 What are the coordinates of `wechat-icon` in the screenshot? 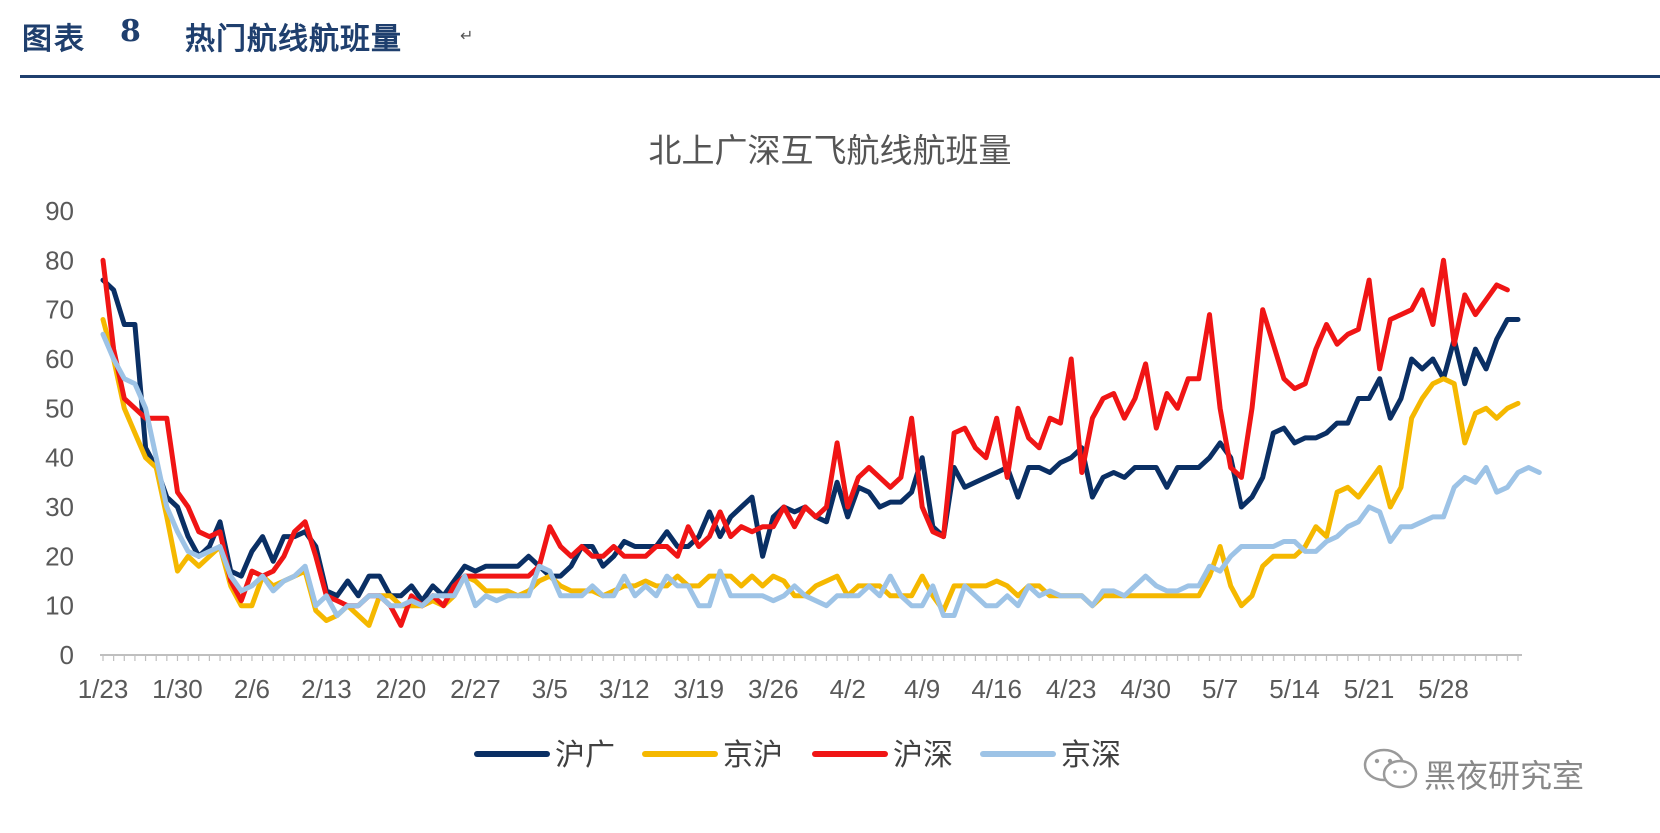 It's located at (1390, 768).